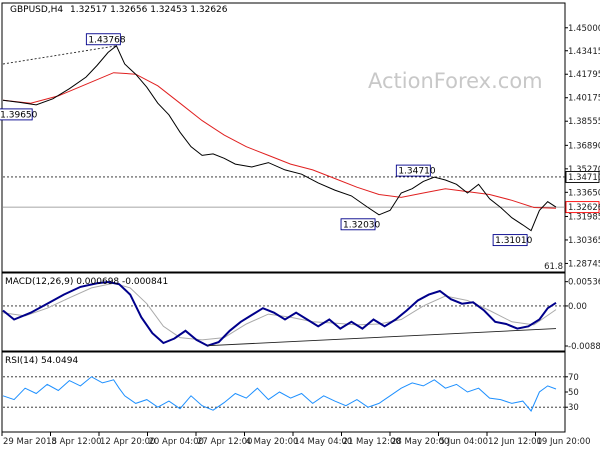 The image size is (600, 450). I want to click on price-badges: 1.34710 1.32626, so click(582, 192).